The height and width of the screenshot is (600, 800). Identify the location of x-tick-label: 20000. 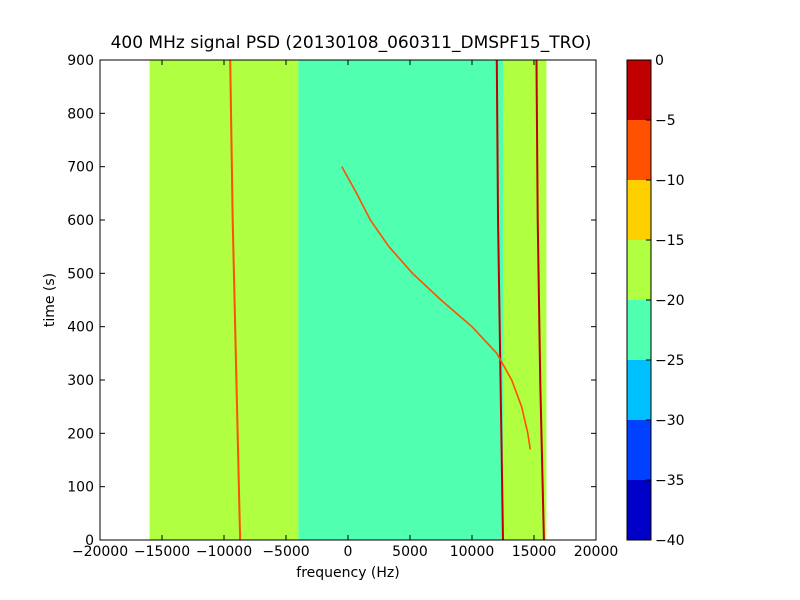
(596, 552).